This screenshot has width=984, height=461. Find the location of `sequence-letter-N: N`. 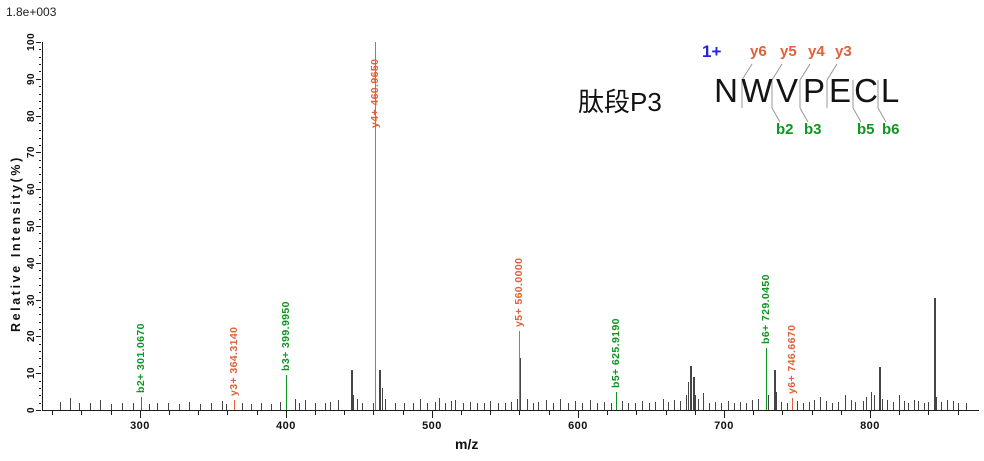

sequence-letter-N: N is located at coordinates (726, 90).